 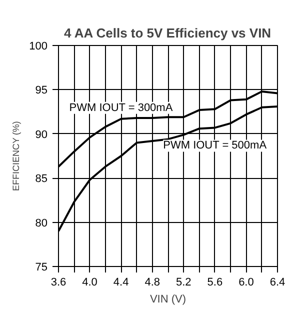 What do you see at coordinates (278, 282) in the screenshot?
I see `x-tick-label: 6.4` at bounding box center [278, 282].